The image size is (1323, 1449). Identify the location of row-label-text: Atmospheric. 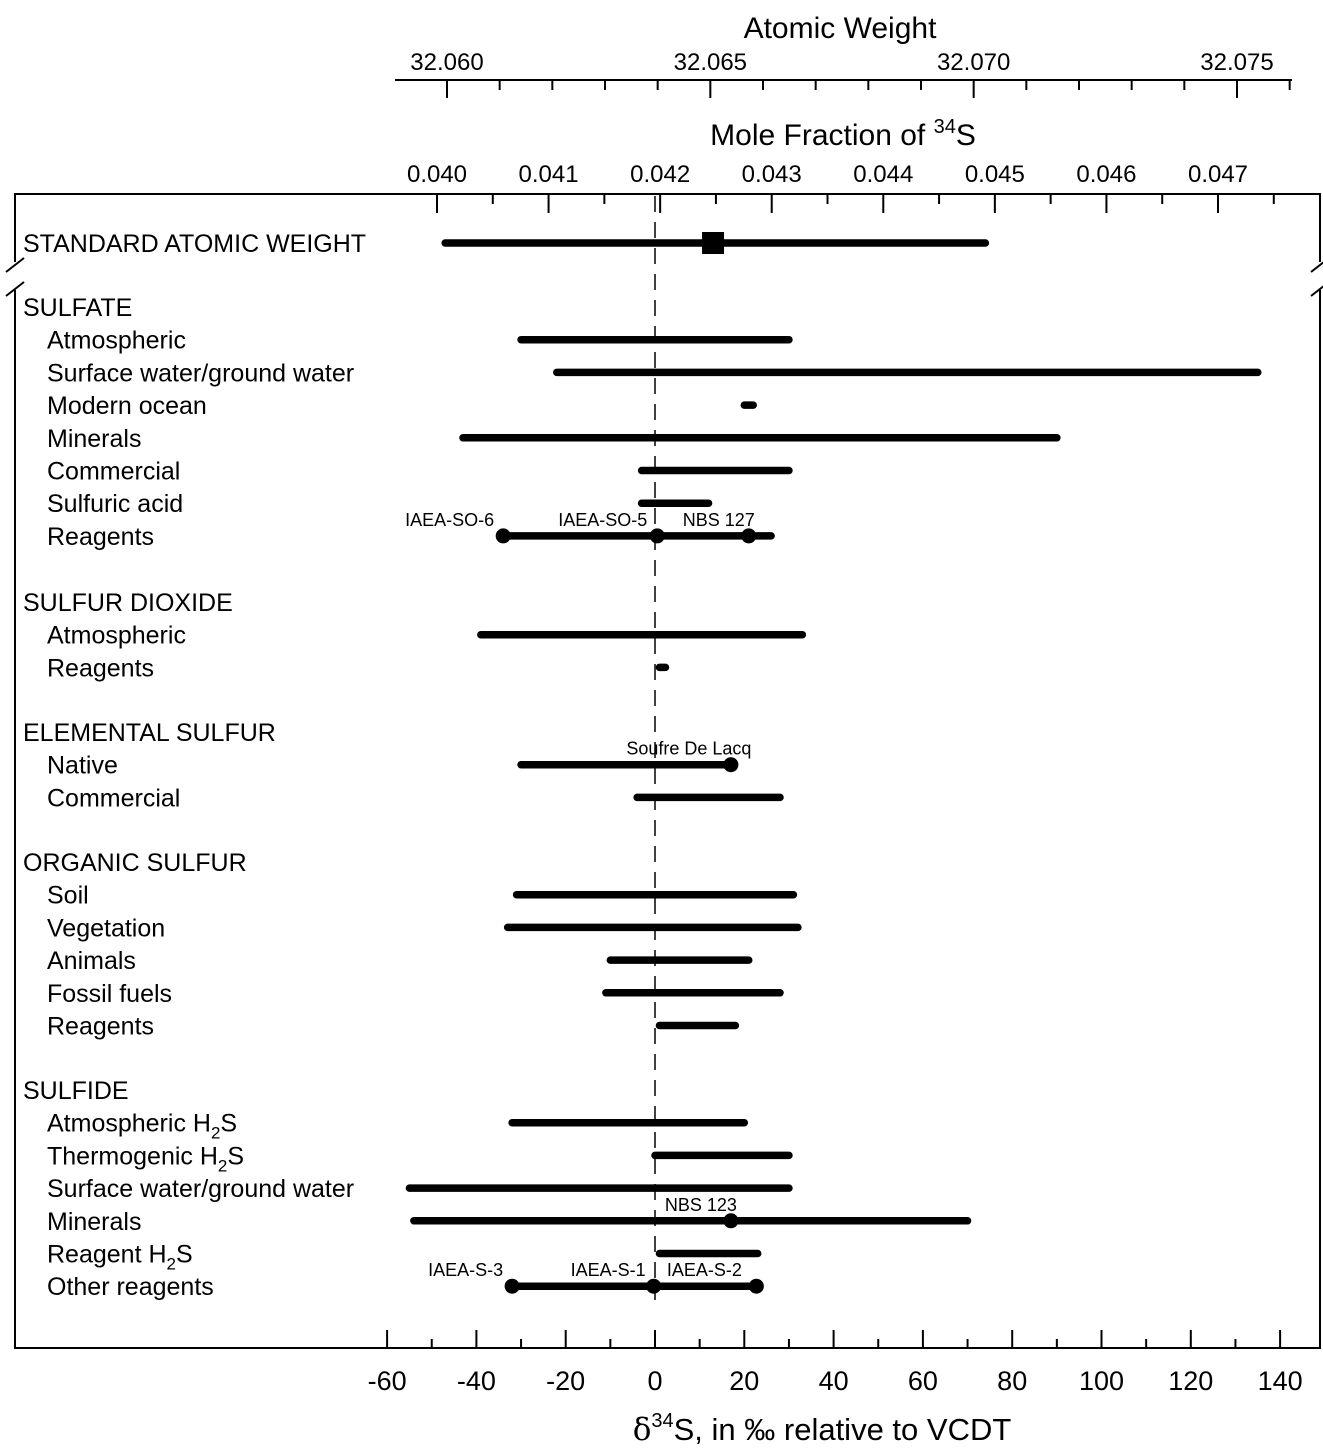
(116, 341).